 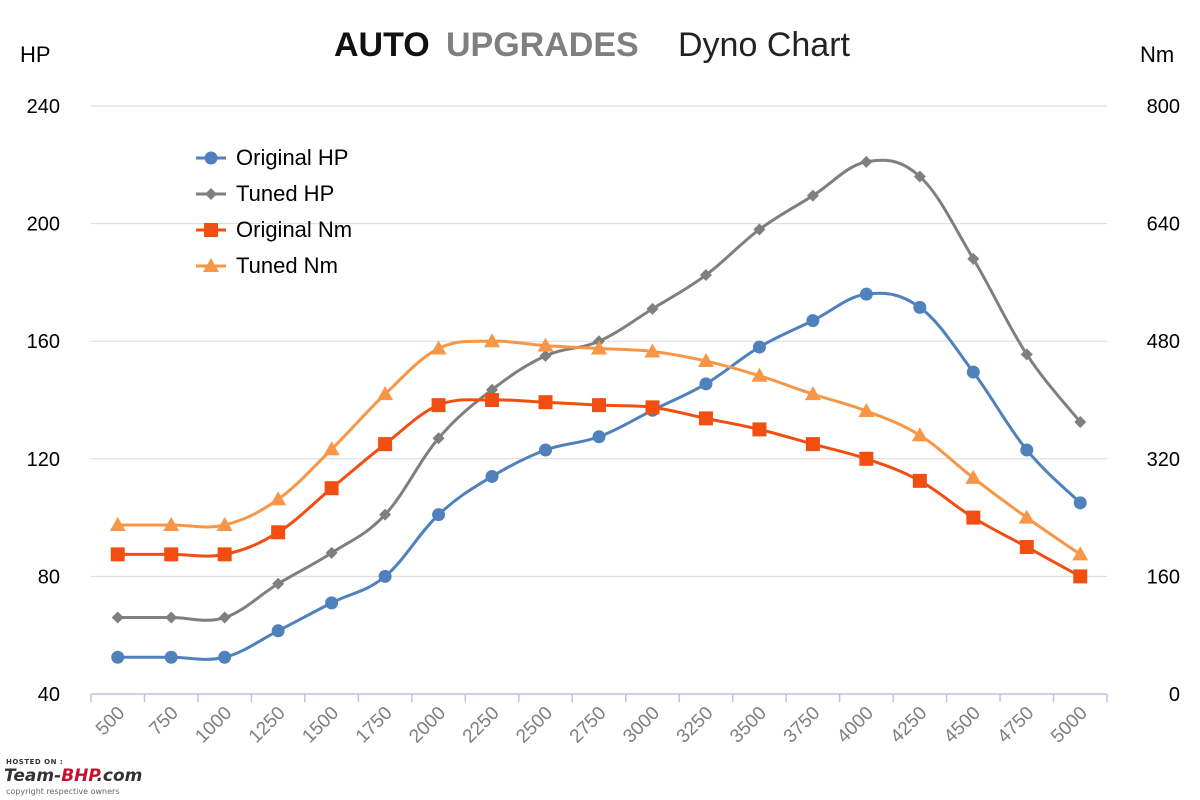 I want to click on y-right-tick-labels: 0 160 320 480 640 800, so click(x=1163, y=401).